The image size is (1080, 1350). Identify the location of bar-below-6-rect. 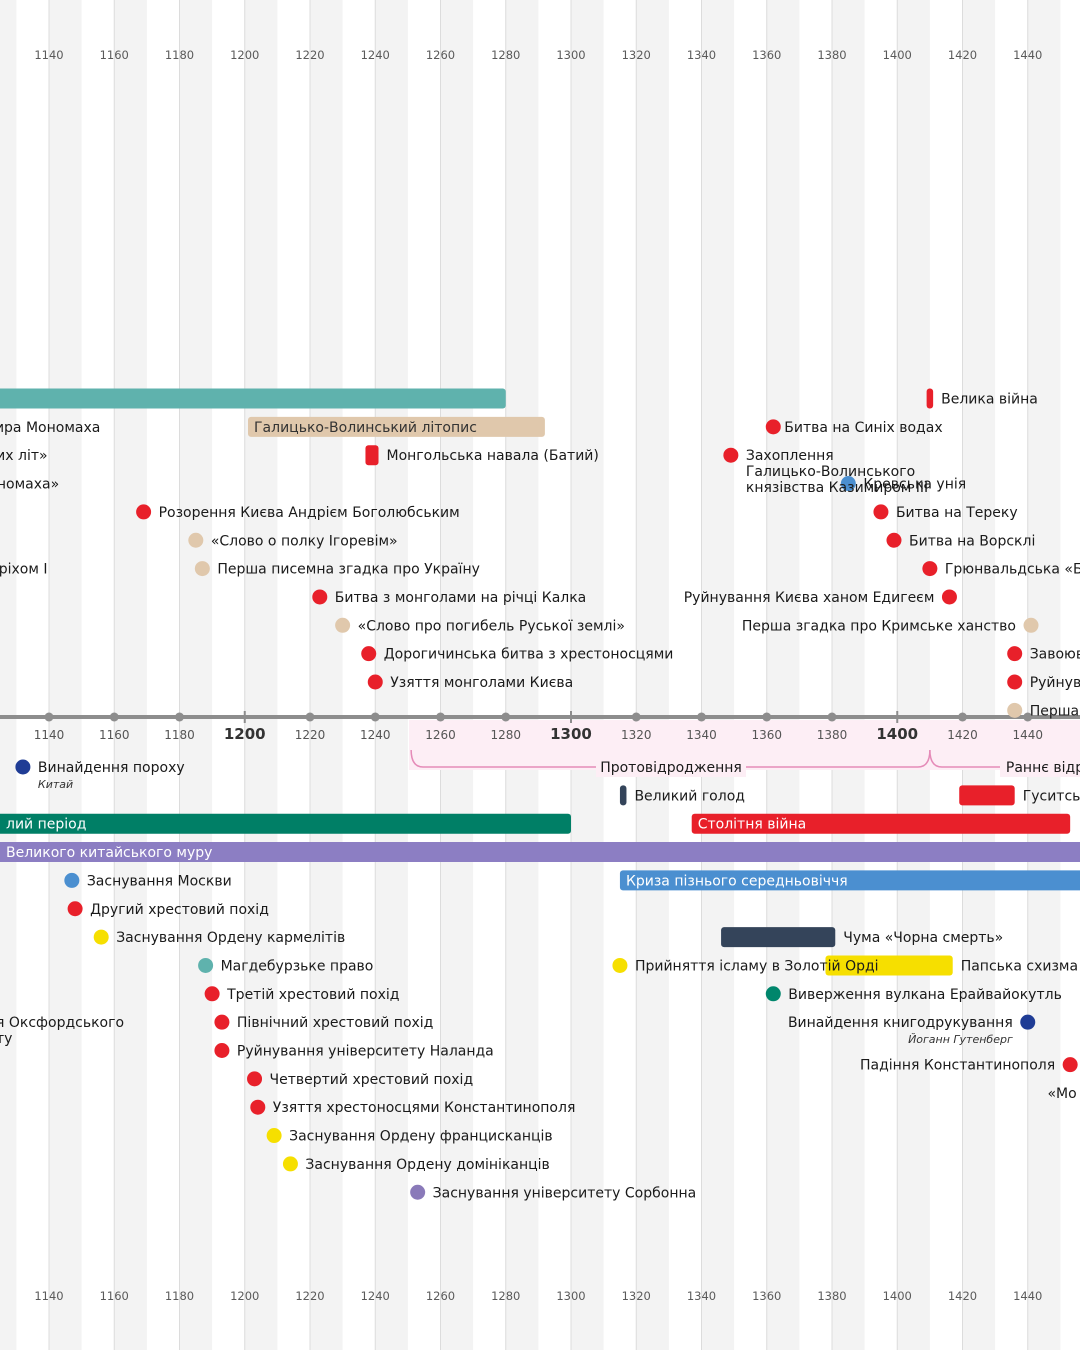
(778, 937).